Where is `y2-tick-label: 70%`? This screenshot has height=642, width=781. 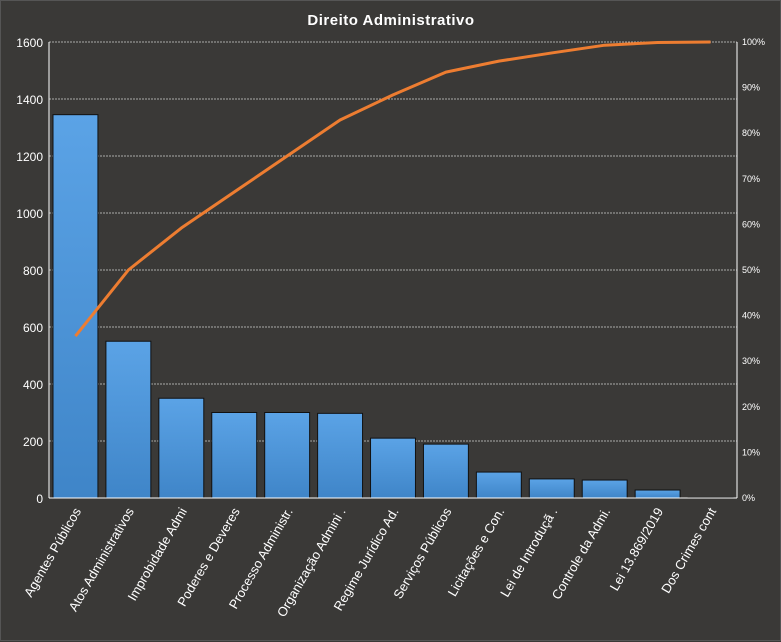 y2-tick-label: 70% is located at coordinates (751, 179).